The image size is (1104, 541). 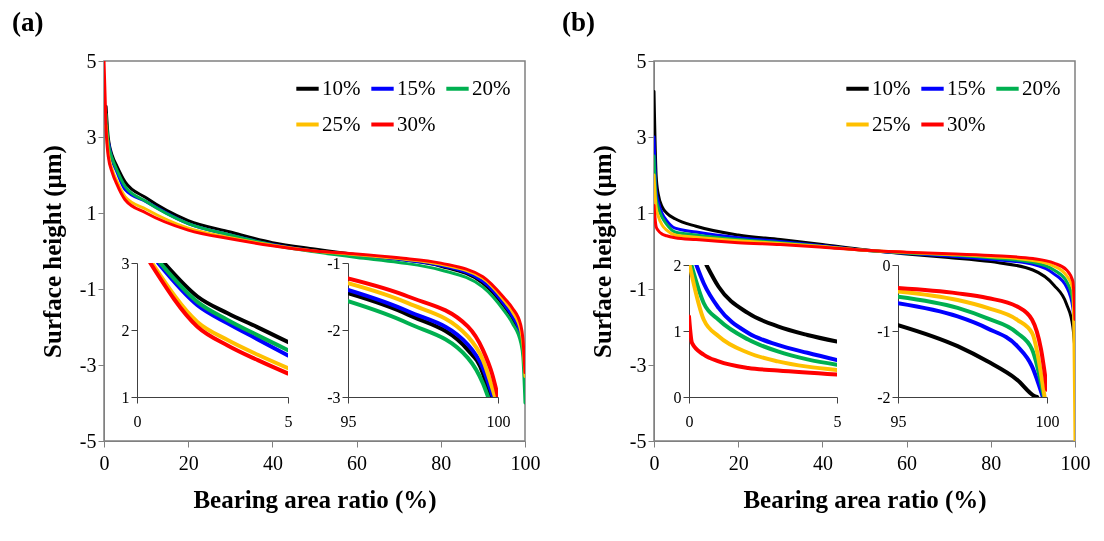 What do you see at coordinates (28, 22) in the screenshot?
I see `chart-title: (a)` at bounding box center [28, 22].